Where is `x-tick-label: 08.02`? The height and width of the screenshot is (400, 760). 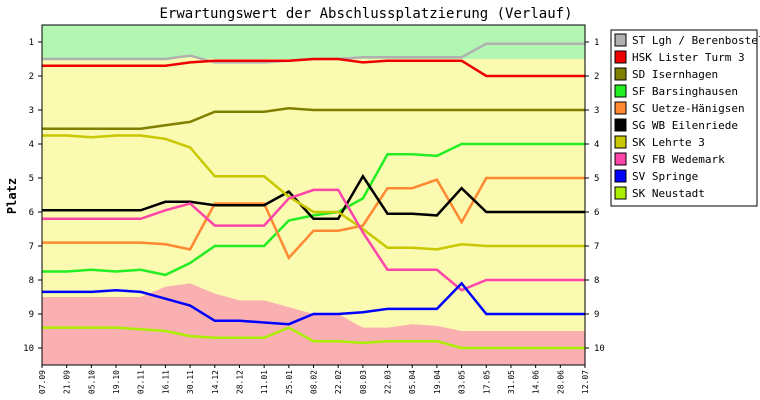
x-tick-label: 08.02 is located at coordinates (314, 382).